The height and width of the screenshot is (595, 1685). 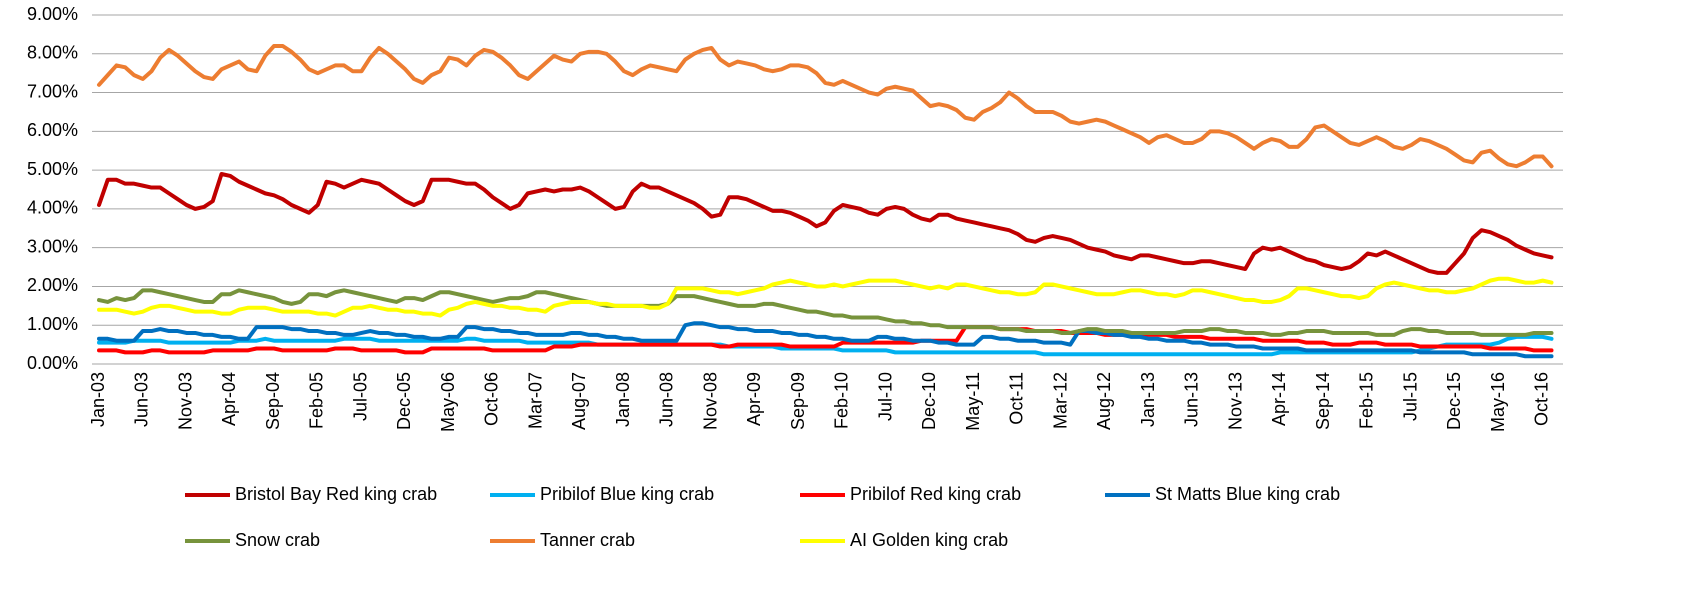 I want to click on x-tick-label: Sep-09, so click(x=798, y=401).